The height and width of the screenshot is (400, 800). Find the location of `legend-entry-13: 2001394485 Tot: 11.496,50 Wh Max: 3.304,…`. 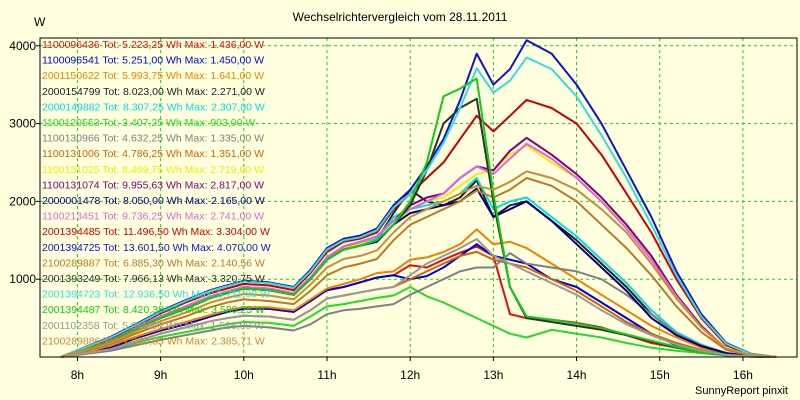

legend-entry-13: 2001394485 Tot: 11.496,50 Wh Max: 3.304,… is located at coordinates (156, 232).